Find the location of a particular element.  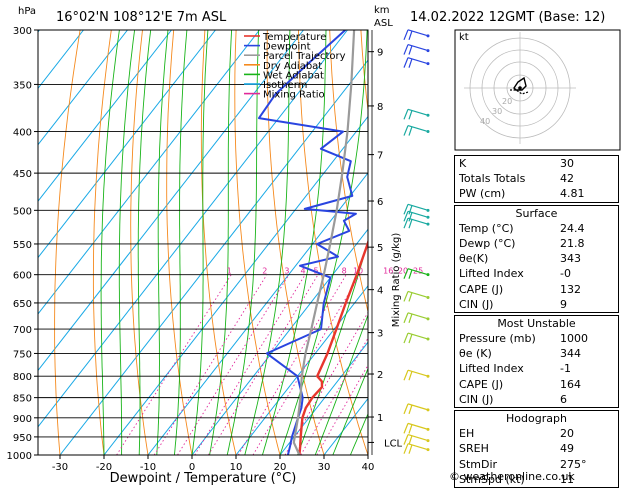

surface-value: 343 is located at coordinates (570, 259).